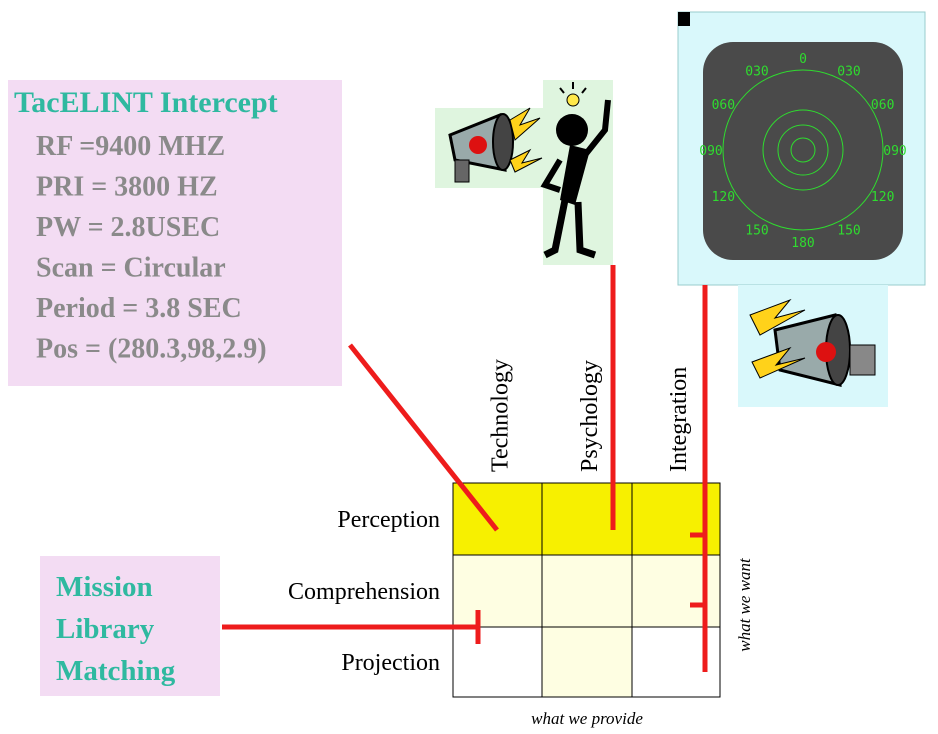 The height and width of the screenshot is (734, 938). I want to click on radar-label: 0, so click(803, 59).